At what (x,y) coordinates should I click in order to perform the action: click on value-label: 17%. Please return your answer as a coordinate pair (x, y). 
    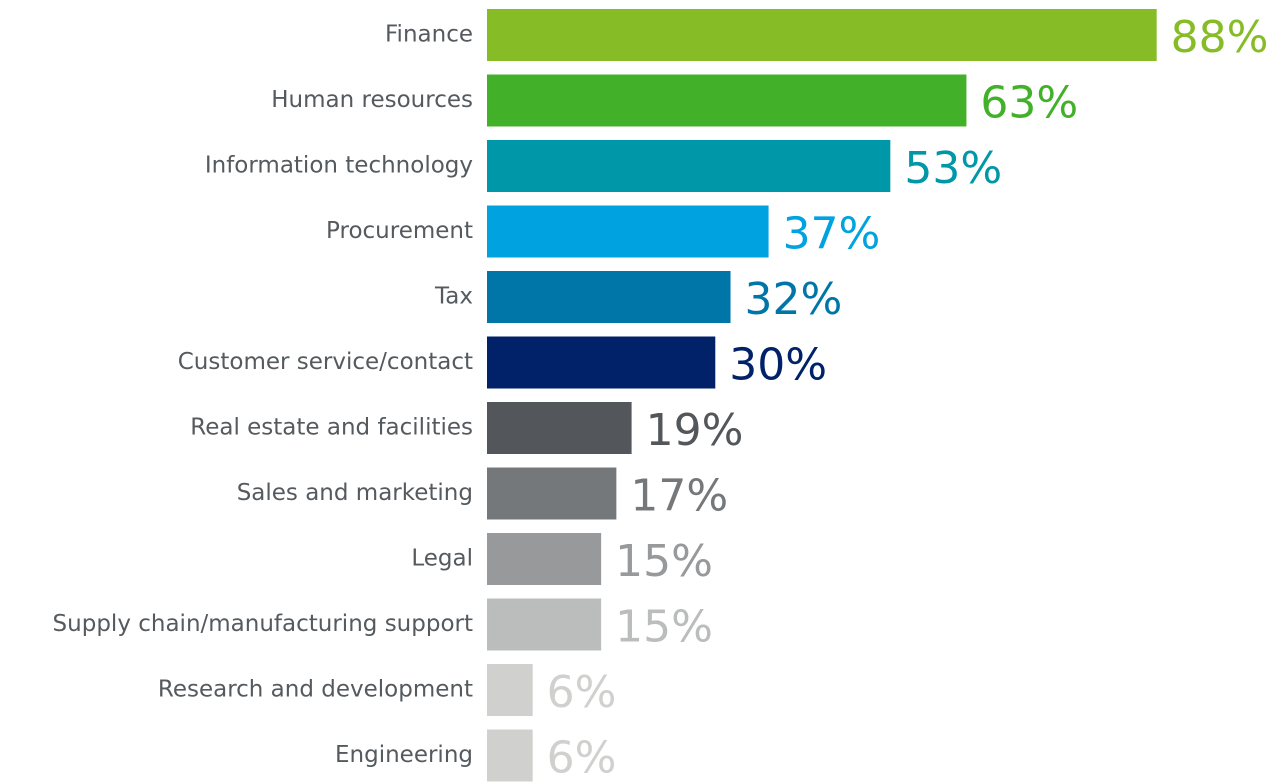
    Looking at the image, I should click on (679, 496).